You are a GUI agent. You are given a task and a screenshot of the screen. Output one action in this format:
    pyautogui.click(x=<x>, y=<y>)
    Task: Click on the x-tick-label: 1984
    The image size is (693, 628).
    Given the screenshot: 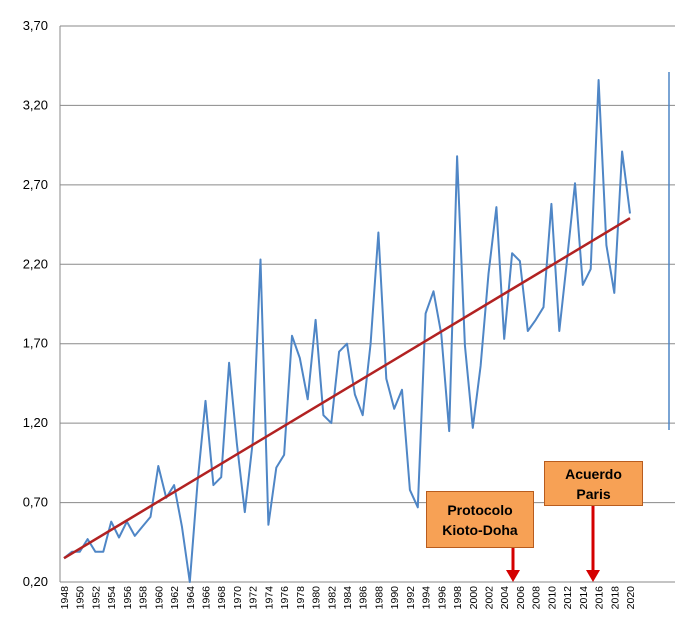 What is the action you would take?
    pyautogui.click(x=348, y=598)
    